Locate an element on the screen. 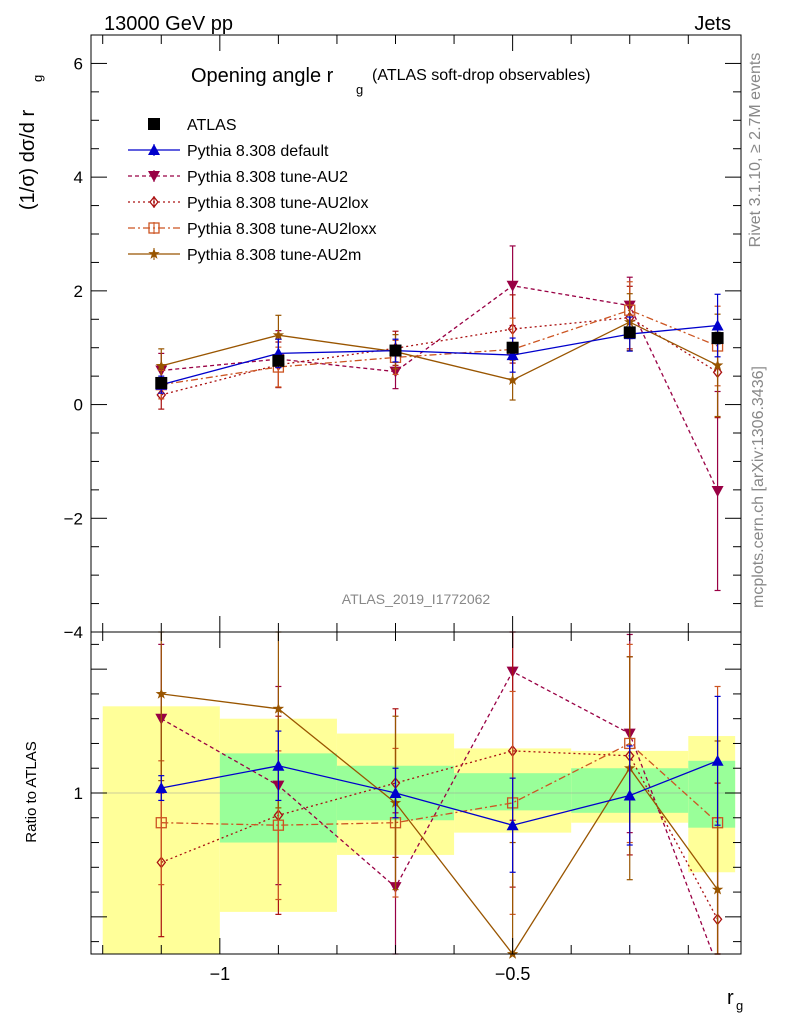 The width and height of the screenshot is (786, 1024). legend-item-atlas: ATLAS is located at coordinates (192, 125).